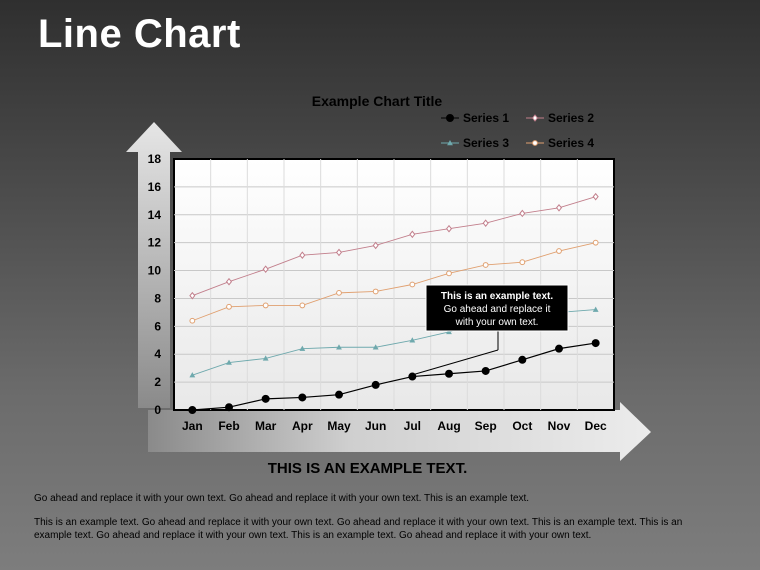 The width and height of the screenshot is (760, 570). I want to click on callout-line-2: Go ahead and replace it, so click(497, 309).